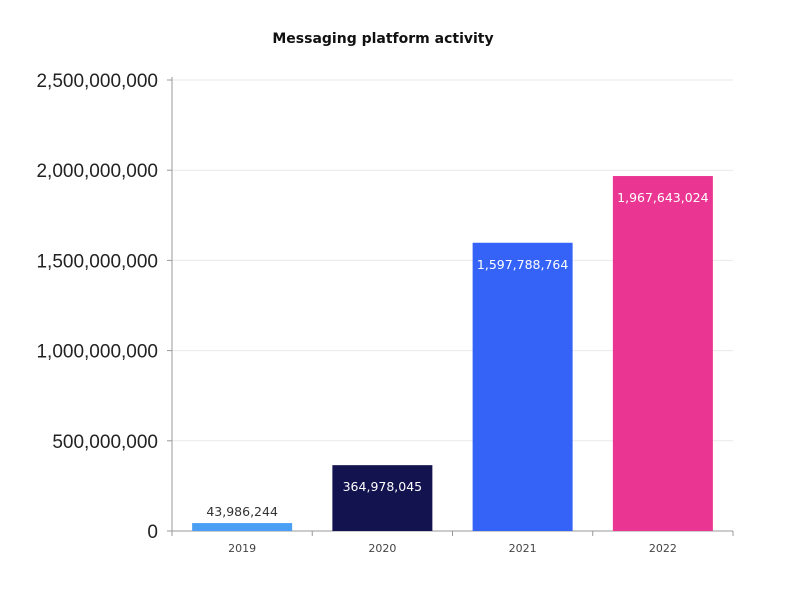 The image size is (810, 602). What do you see at coordinates (152, 532) in the screenshot?
I see `y-tick-label: 0` at bounding box center [152, 532].